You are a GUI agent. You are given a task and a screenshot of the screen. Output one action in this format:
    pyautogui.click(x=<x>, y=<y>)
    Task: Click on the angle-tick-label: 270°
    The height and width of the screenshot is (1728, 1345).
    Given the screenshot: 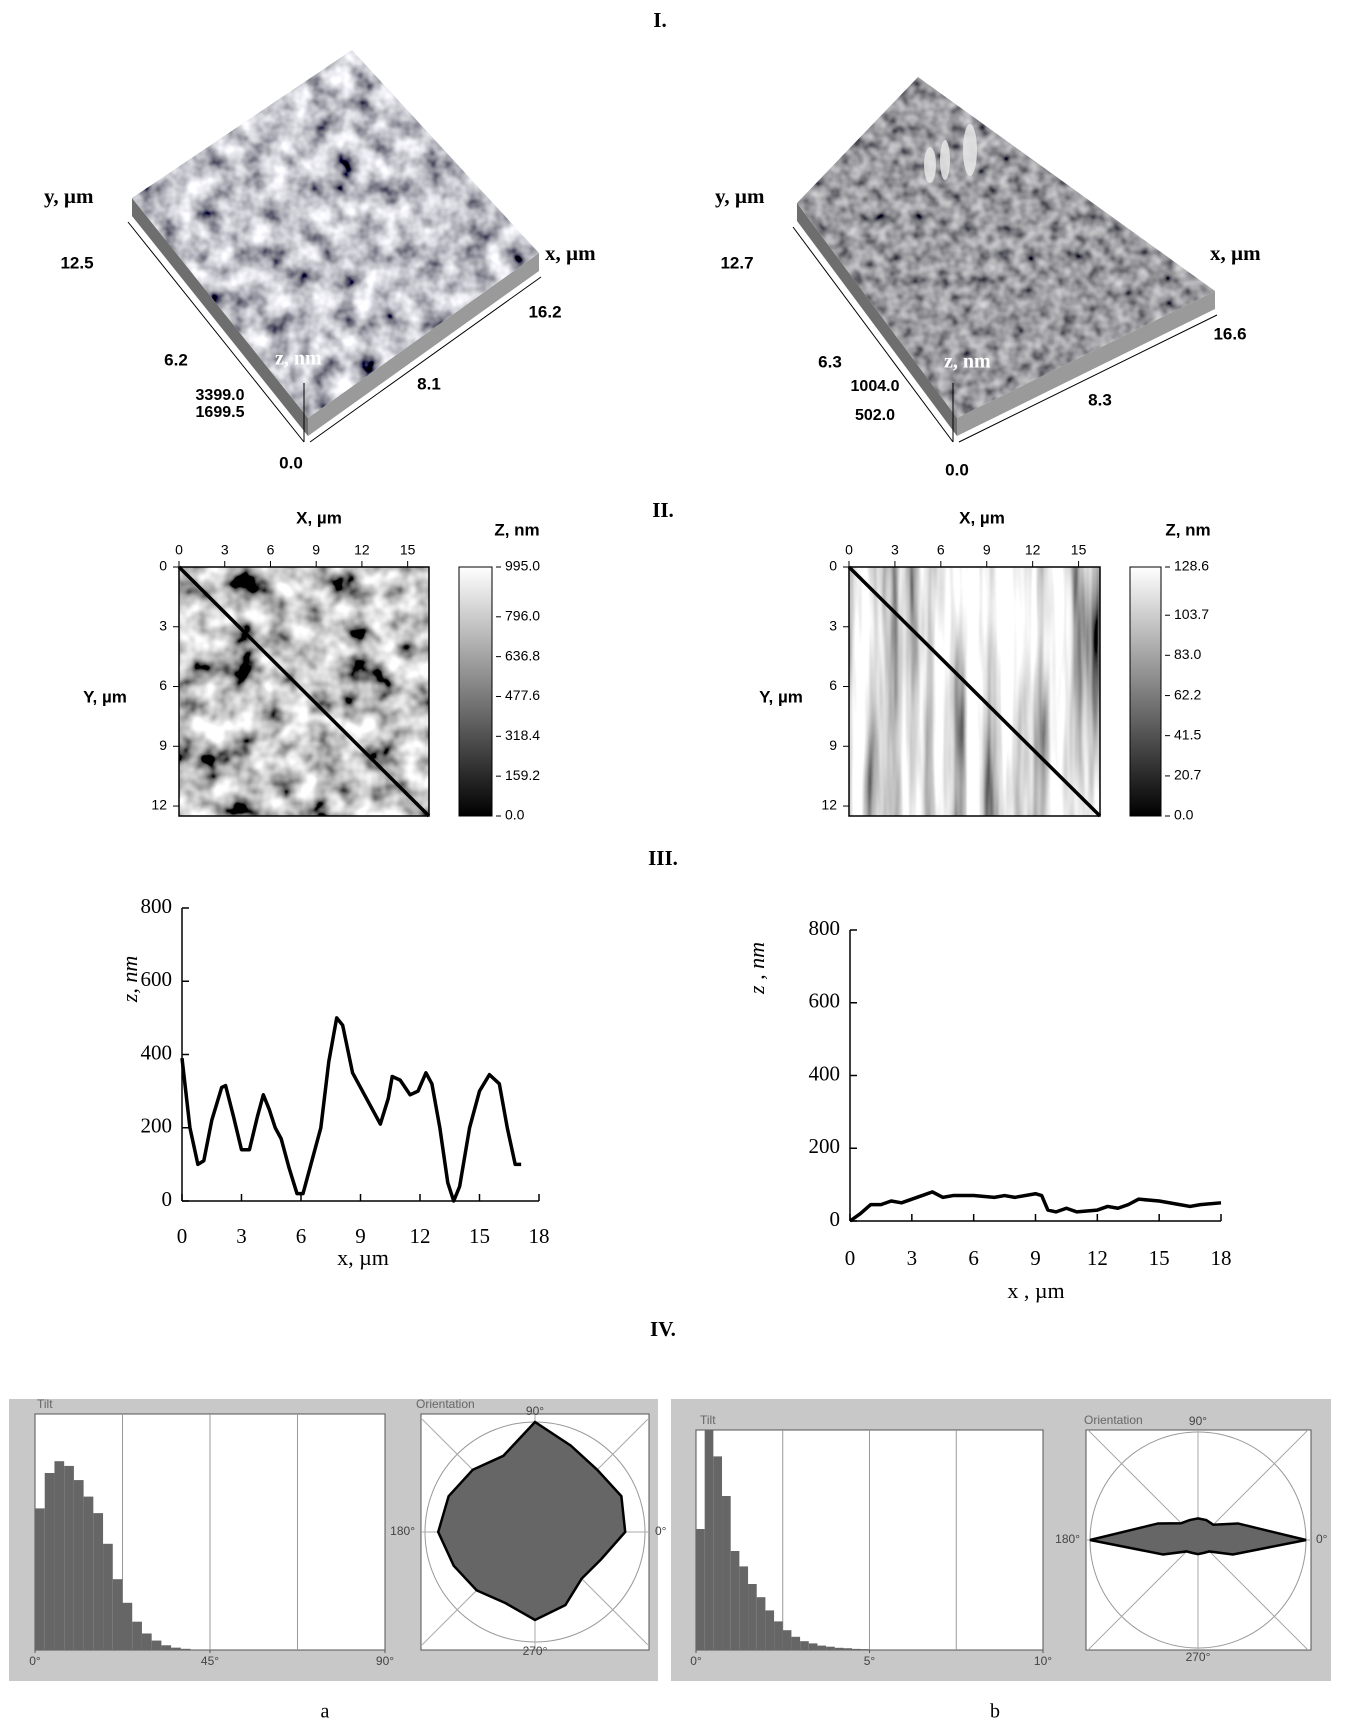 What is the action you would take?
    pyautogui.click(x=1198, y=1657)
    